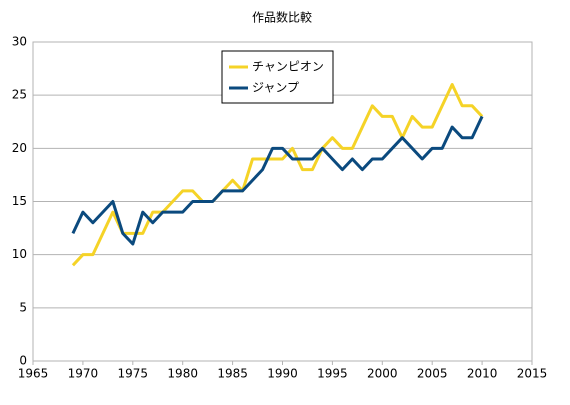 Image resolution: width=570 pixels, height=405 pixels. What do you see at coordinates (282, 17) in the screenshot?
I see `chart-title: 作品数比較` at bounding box center [282, 17].